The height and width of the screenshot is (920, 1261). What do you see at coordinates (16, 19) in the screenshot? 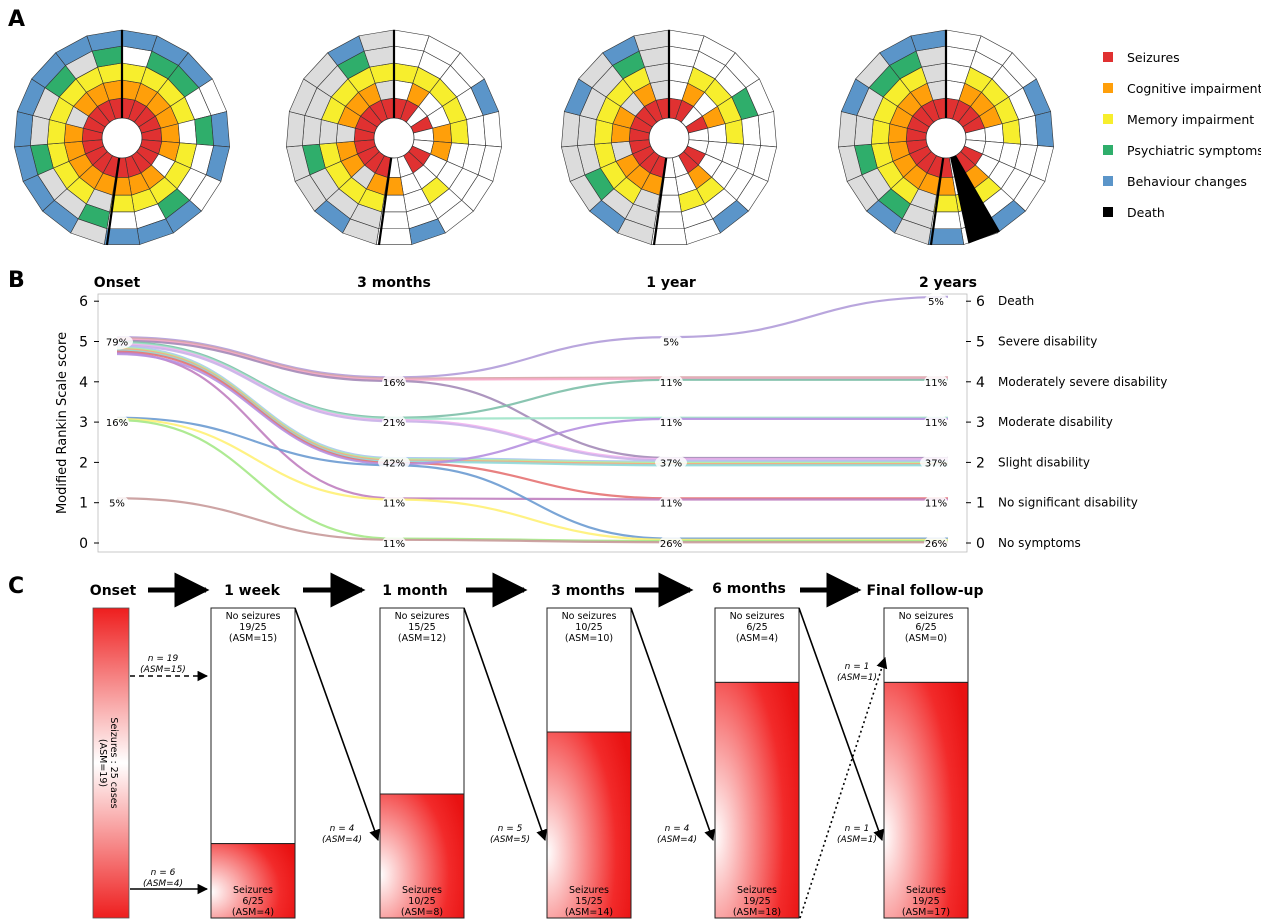
I see `panel-letter-a: A` at bounding box center [16, 19].